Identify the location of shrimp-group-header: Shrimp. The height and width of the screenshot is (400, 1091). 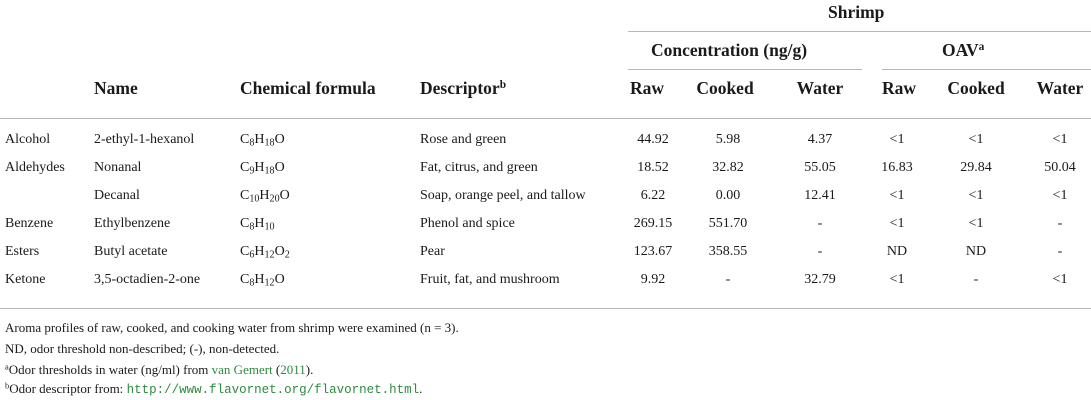
(856, 12).